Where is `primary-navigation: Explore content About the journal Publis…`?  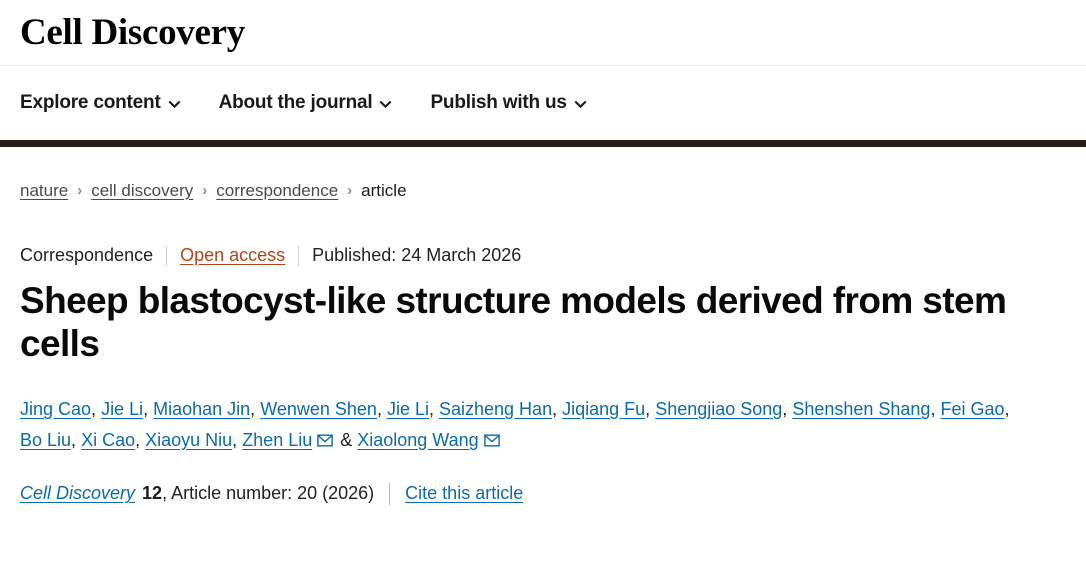
primary-navigation: Explore content About the journal Publis… is located at coordinates (543, 103).